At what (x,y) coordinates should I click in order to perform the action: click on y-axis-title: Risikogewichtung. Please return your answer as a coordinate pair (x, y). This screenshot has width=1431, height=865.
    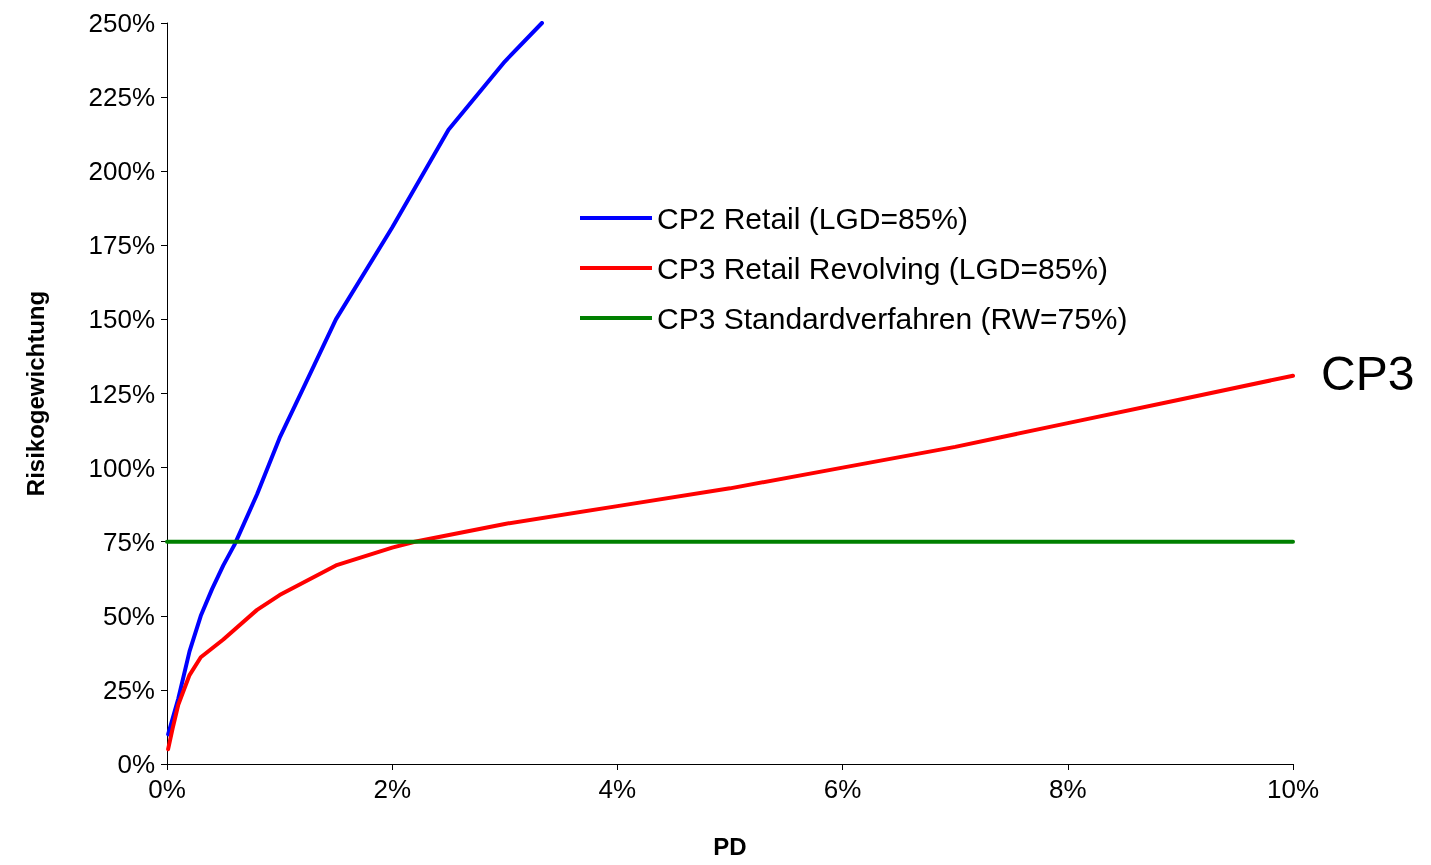
    Looking at the image, I should click on (35, 393).